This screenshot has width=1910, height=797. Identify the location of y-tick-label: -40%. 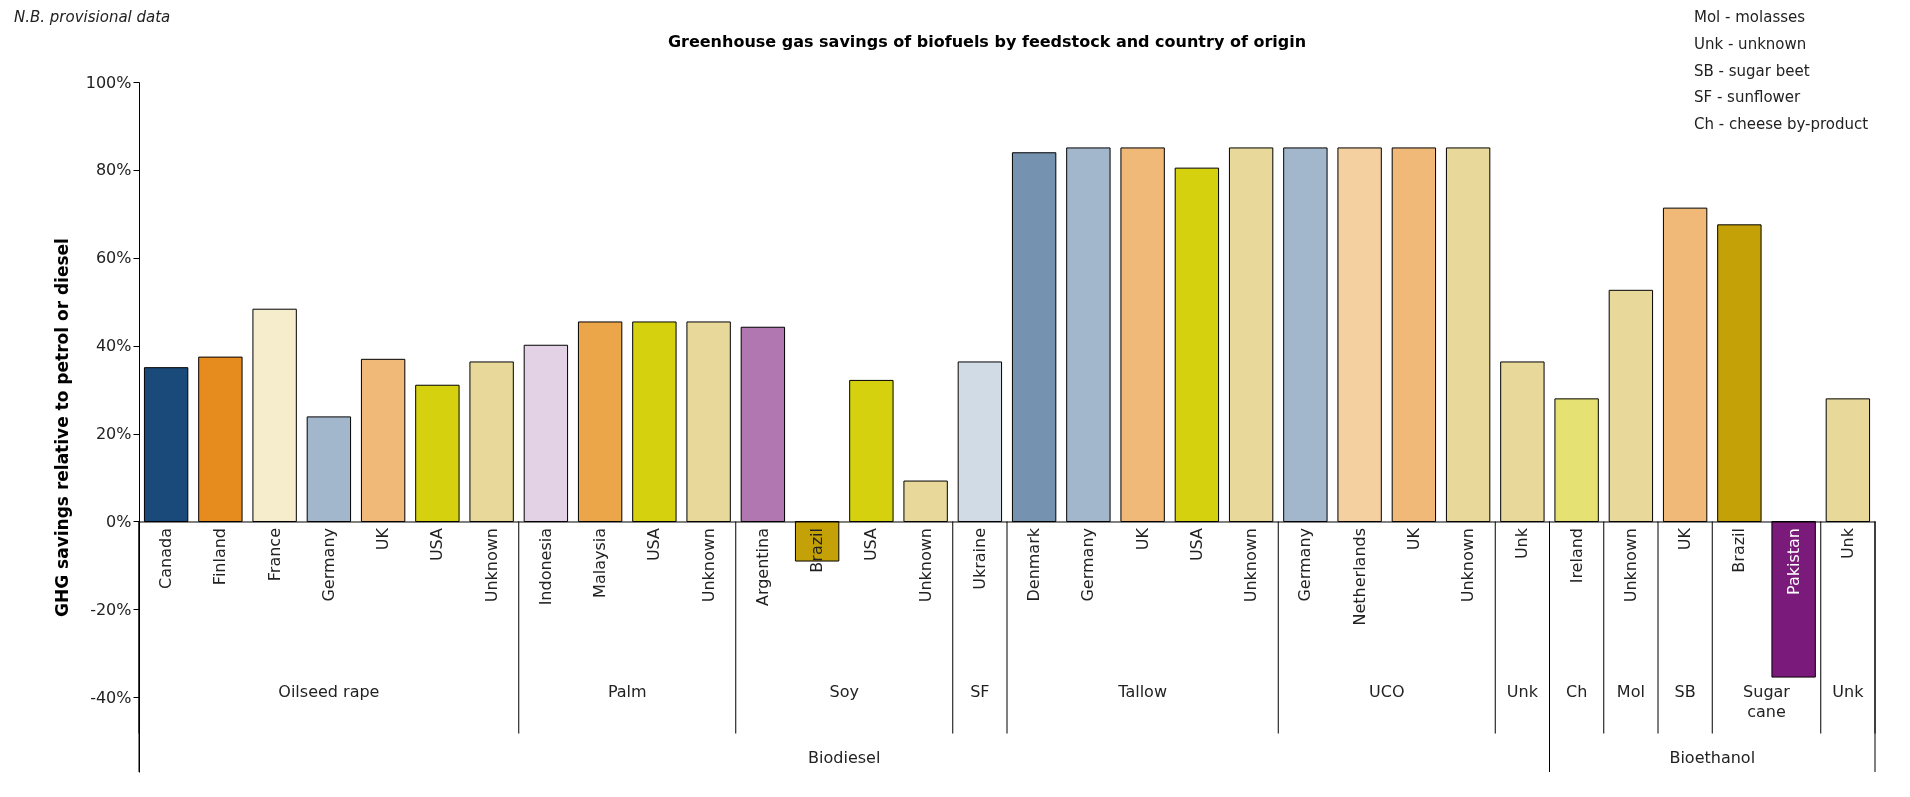
(111, 697).